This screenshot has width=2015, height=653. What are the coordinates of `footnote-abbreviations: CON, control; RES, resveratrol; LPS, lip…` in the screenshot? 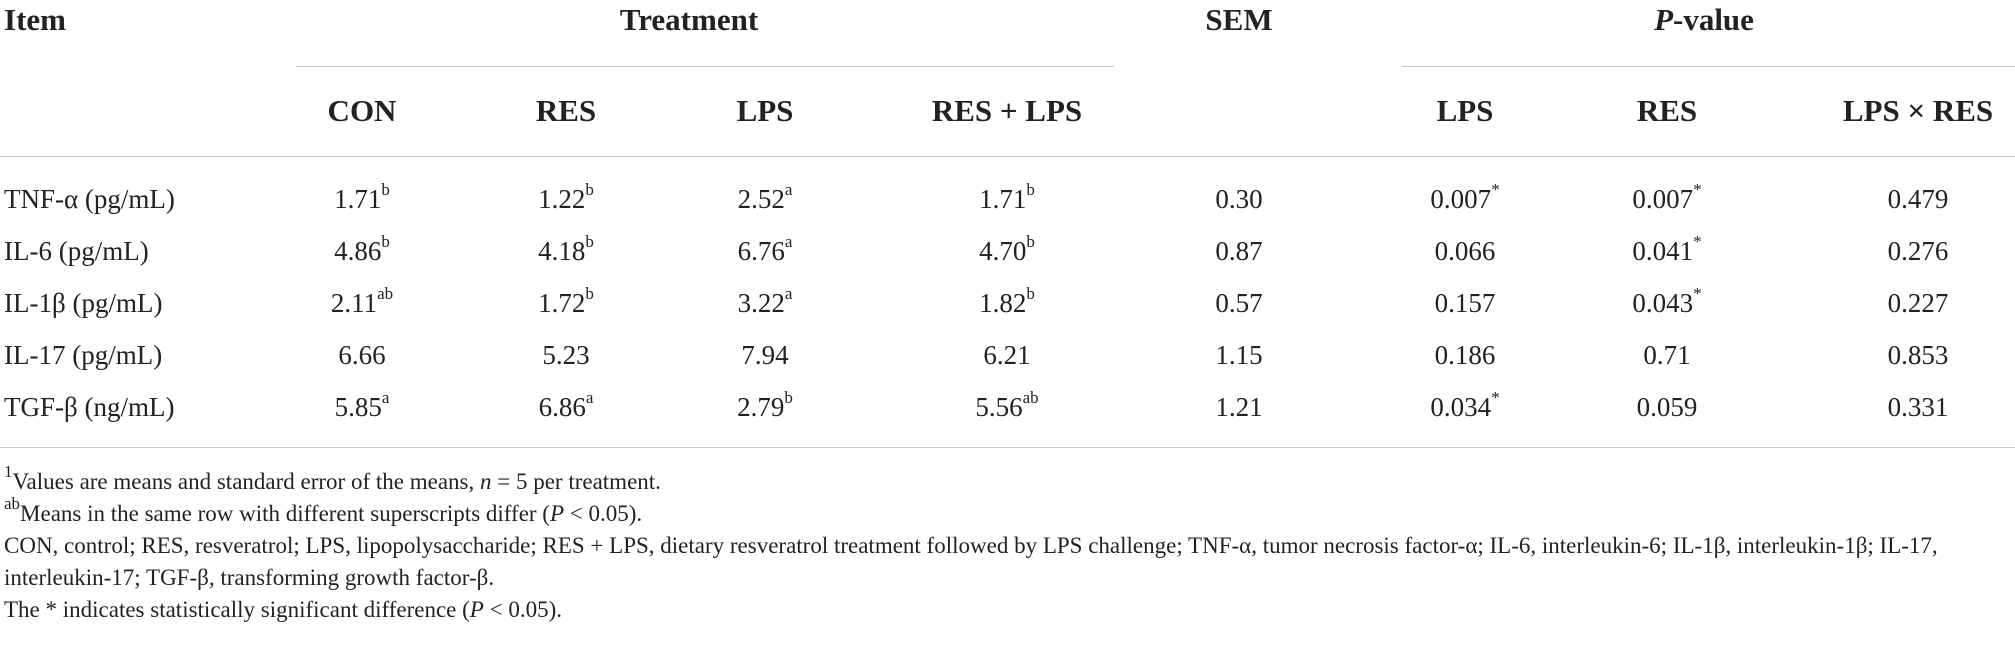 It's located at (971, 561).